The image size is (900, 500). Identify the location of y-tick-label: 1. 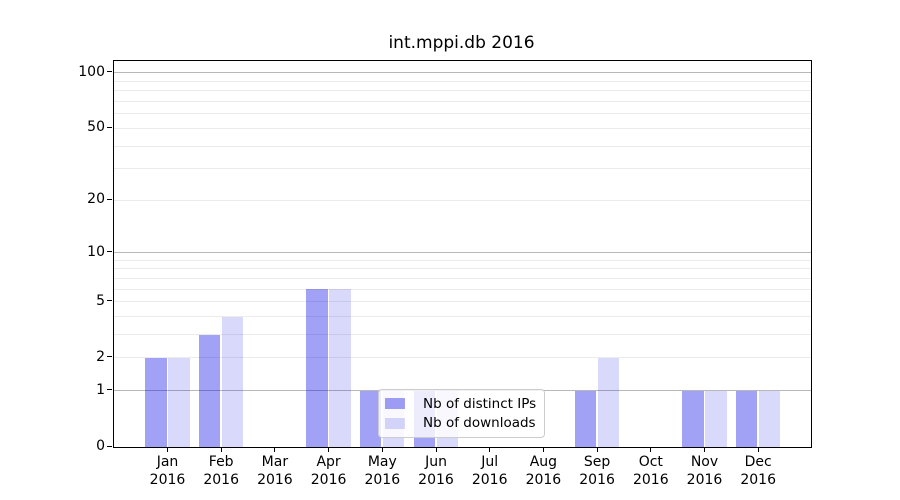
(100, 389).